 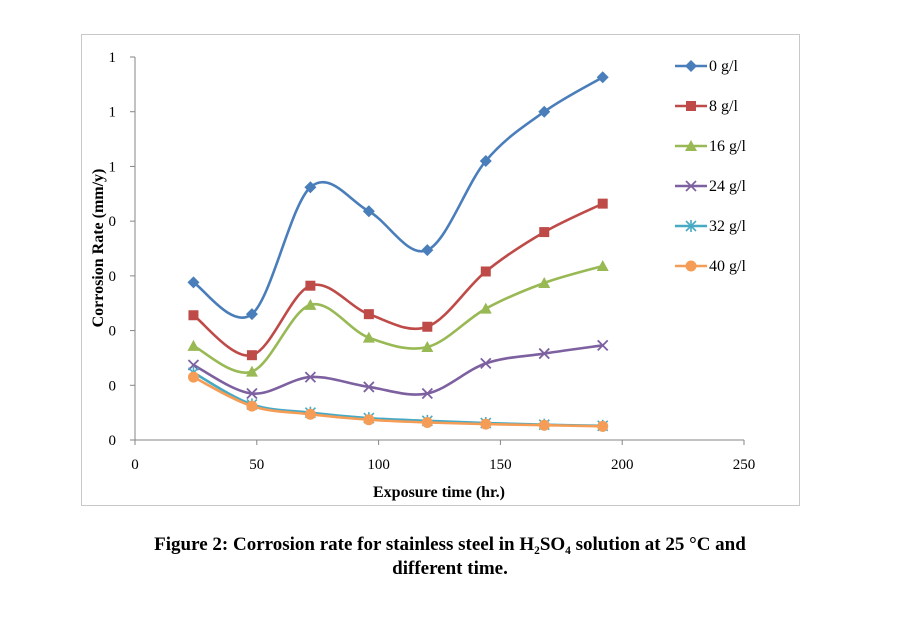 What do you see at coordinates (727, 186) in the screenshot?
I see `legend-label: 24 g/l` at bounding box center [727, 186].